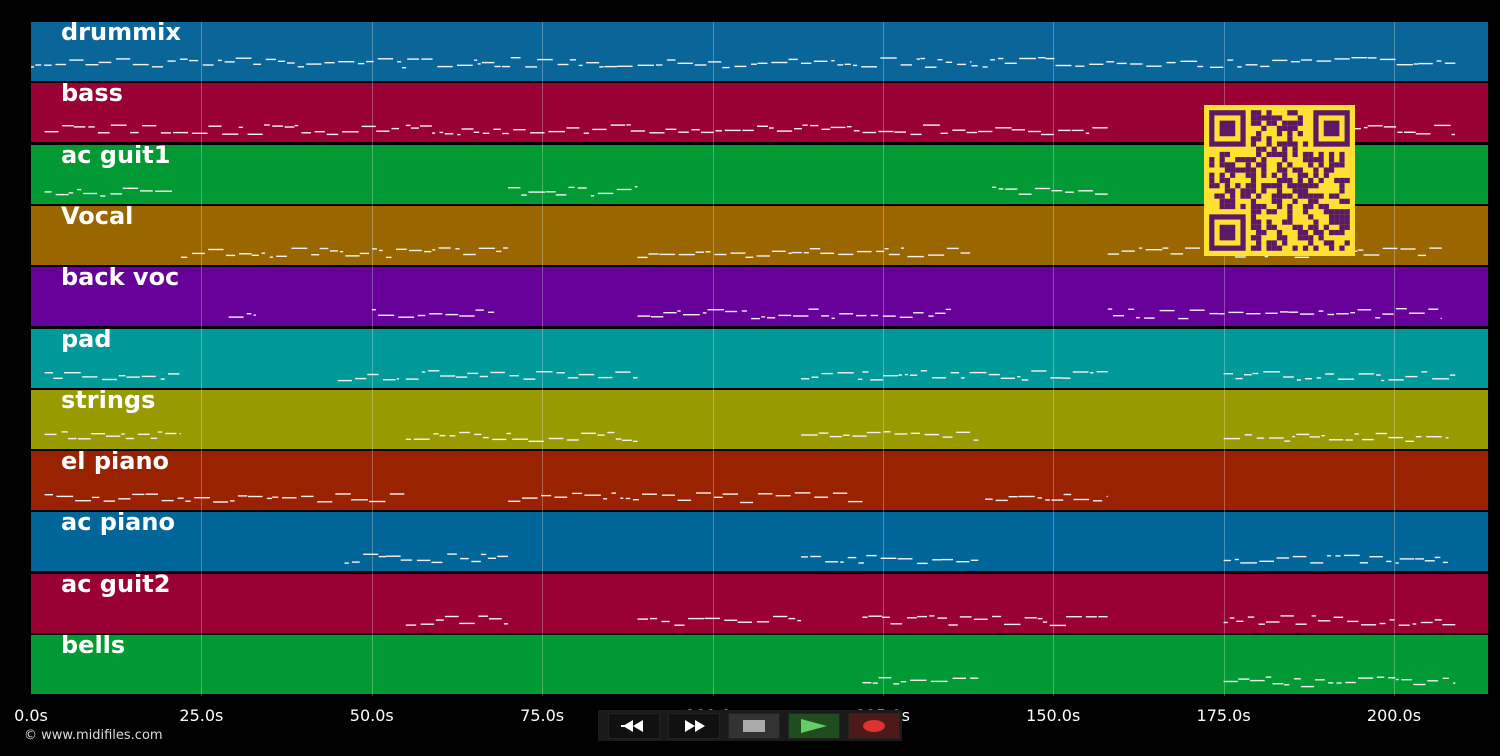 This screenshot has width=1500, height=756. I want to click on track-name: el piano, so click(115, 463).